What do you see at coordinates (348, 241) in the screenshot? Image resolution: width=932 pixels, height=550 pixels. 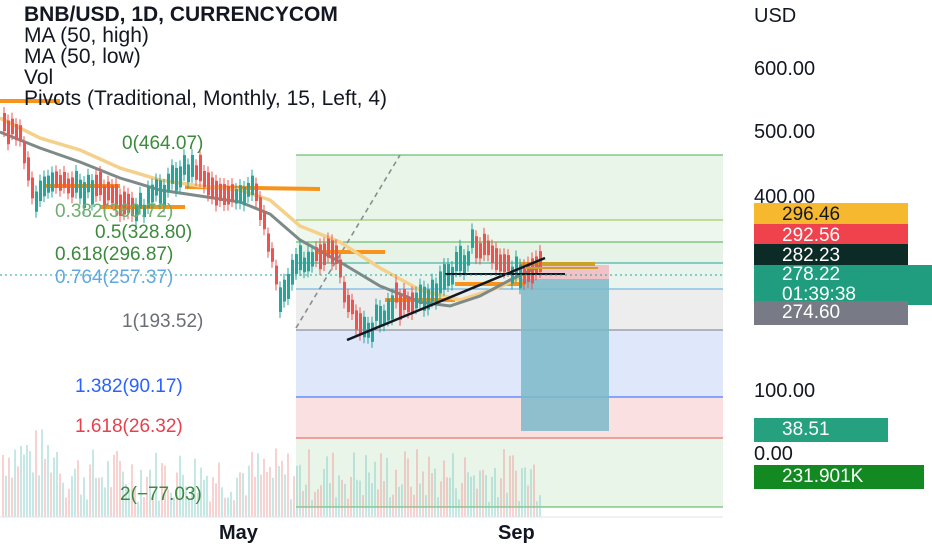 I see `trend-angle-line` at bounding box center [348, 241].